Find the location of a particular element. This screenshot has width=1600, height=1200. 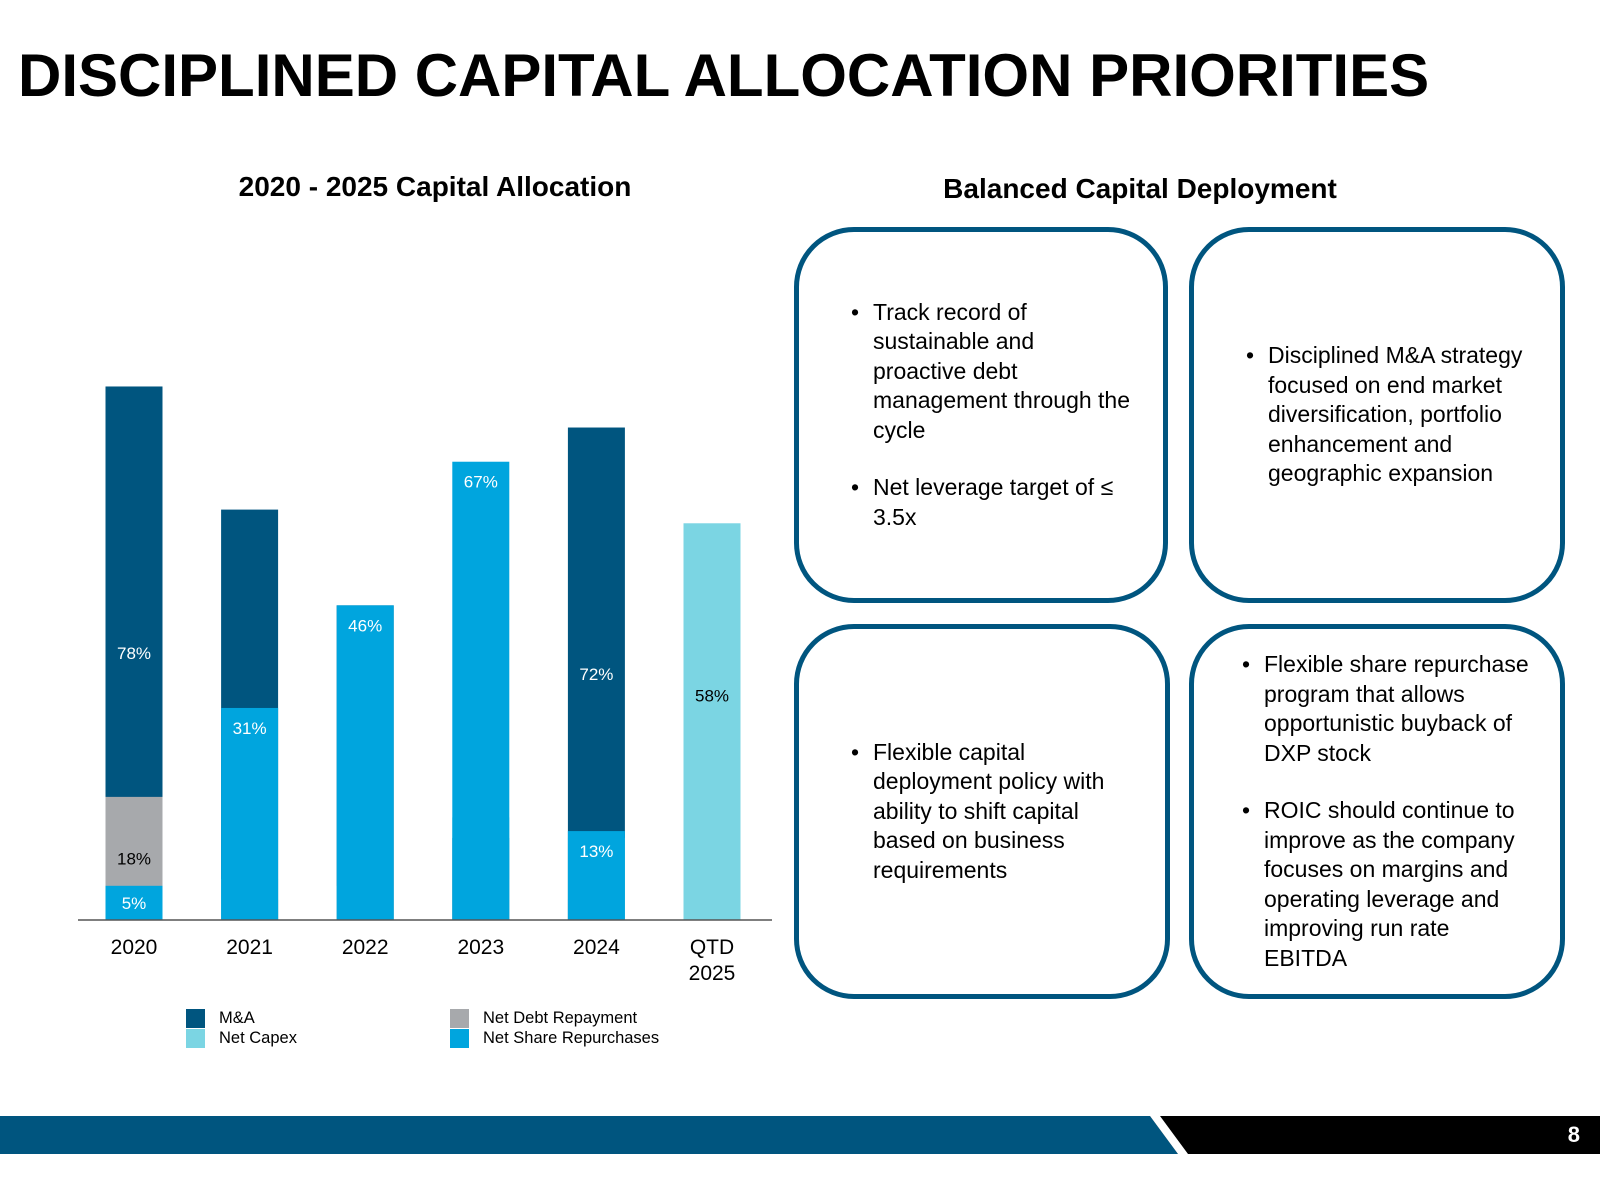

legend-label-net-share-repurchases: Net Share Repurchases is located at coordinates (571, 1037).